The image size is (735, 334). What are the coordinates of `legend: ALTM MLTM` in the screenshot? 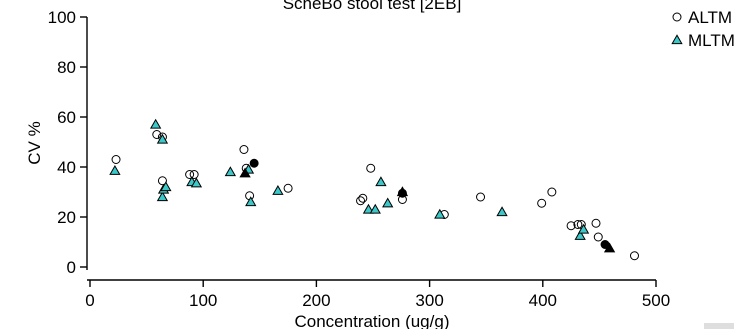 It's located at (703, 29).